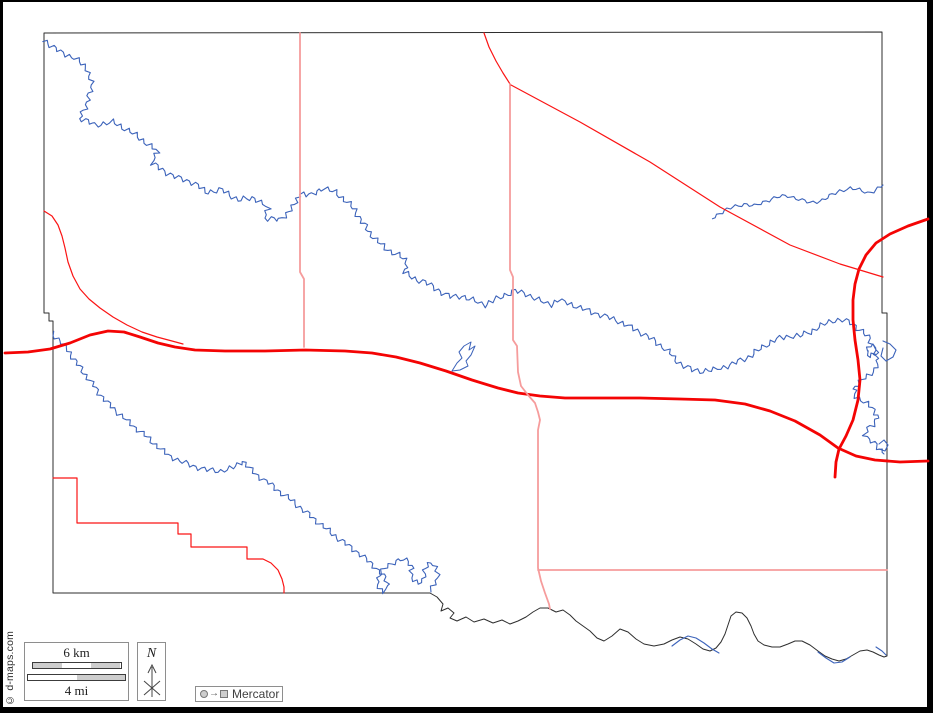 This screenshot has width=933, height=713. I want to click on road-vertical-west, so click(302, 190).